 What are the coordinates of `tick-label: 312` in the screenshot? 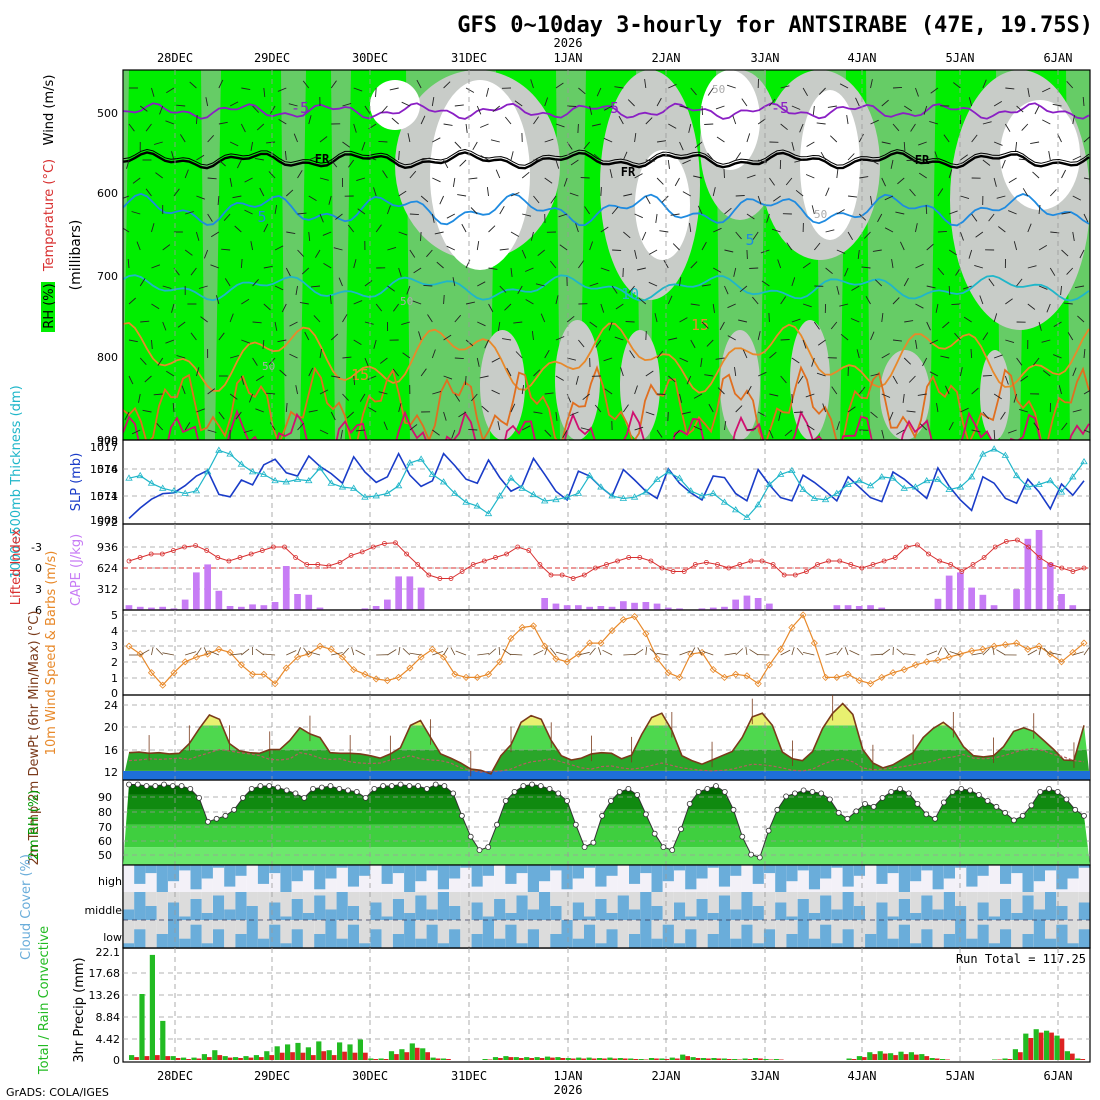 It's located at (107, 589).